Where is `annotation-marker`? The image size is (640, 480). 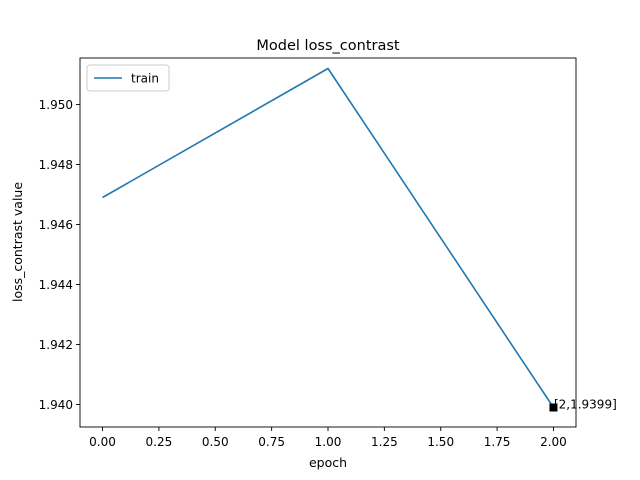 annotation-marker is located at coordinates (553, 407).